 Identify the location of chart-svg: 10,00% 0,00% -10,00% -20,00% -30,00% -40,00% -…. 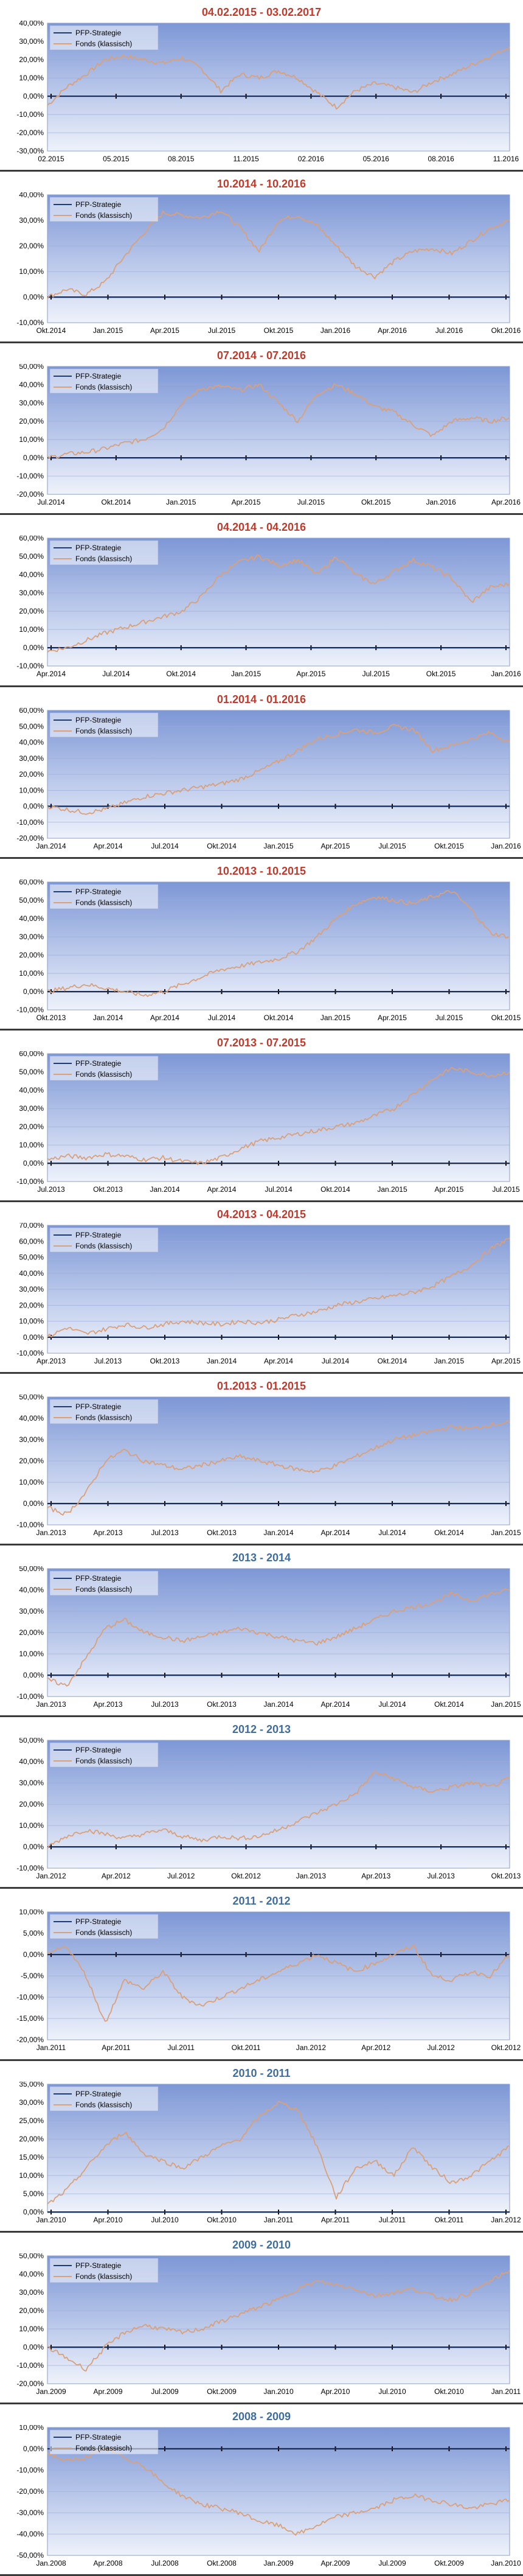
(268, 2496).